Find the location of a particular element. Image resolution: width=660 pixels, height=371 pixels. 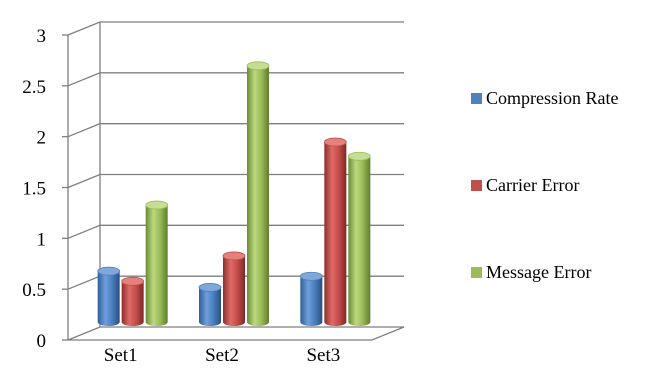

y-tick-label: 3 is located at coordinates (42, 36).